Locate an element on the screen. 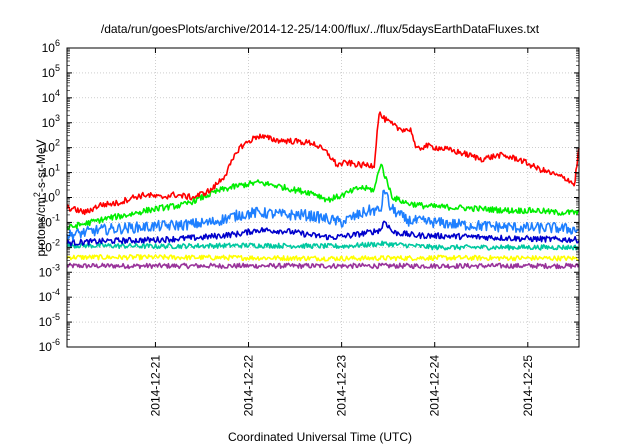 The image size is (640, 448). y-tick-label: 10⁶ is located at coordinates (51, 46).